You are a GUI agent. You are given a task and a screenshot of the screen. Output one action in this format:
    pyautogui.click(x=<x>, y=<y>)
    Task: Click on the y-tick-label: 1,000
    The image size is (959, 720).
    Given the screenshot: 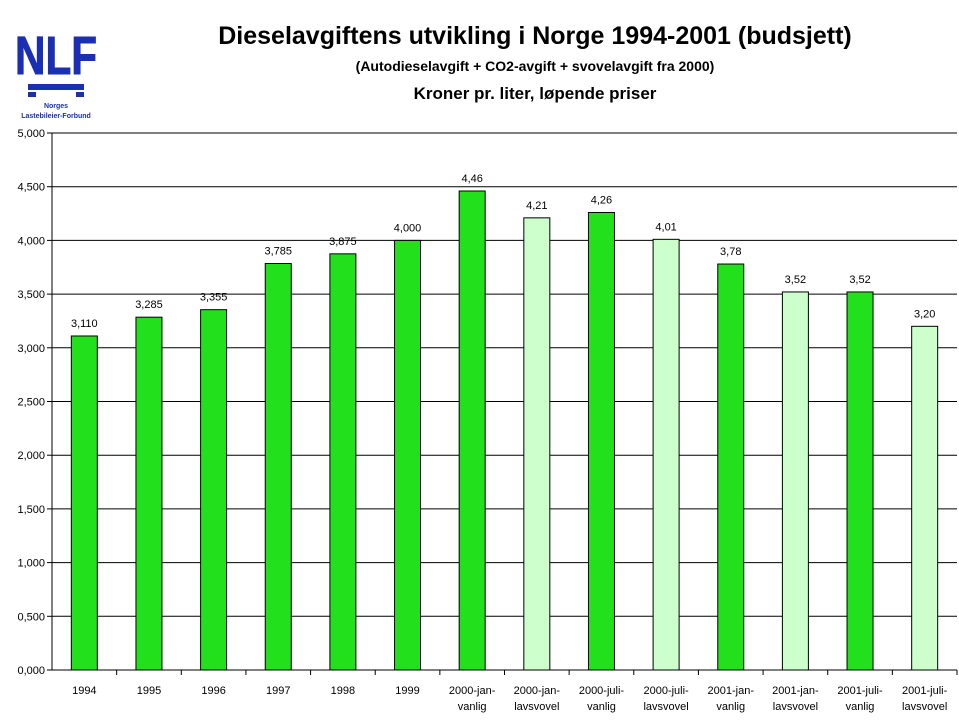 What is the action you would take?
    pyautogui.click(x=31, y=564)
    